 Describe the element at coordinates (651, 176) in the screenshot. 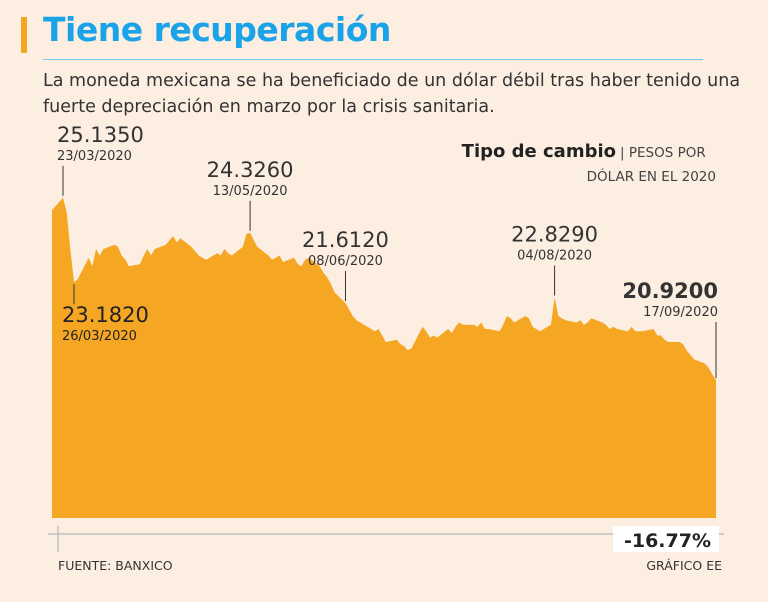

I see `legend-label-unit-2: DÓLAR EN EL 2020` at that location.